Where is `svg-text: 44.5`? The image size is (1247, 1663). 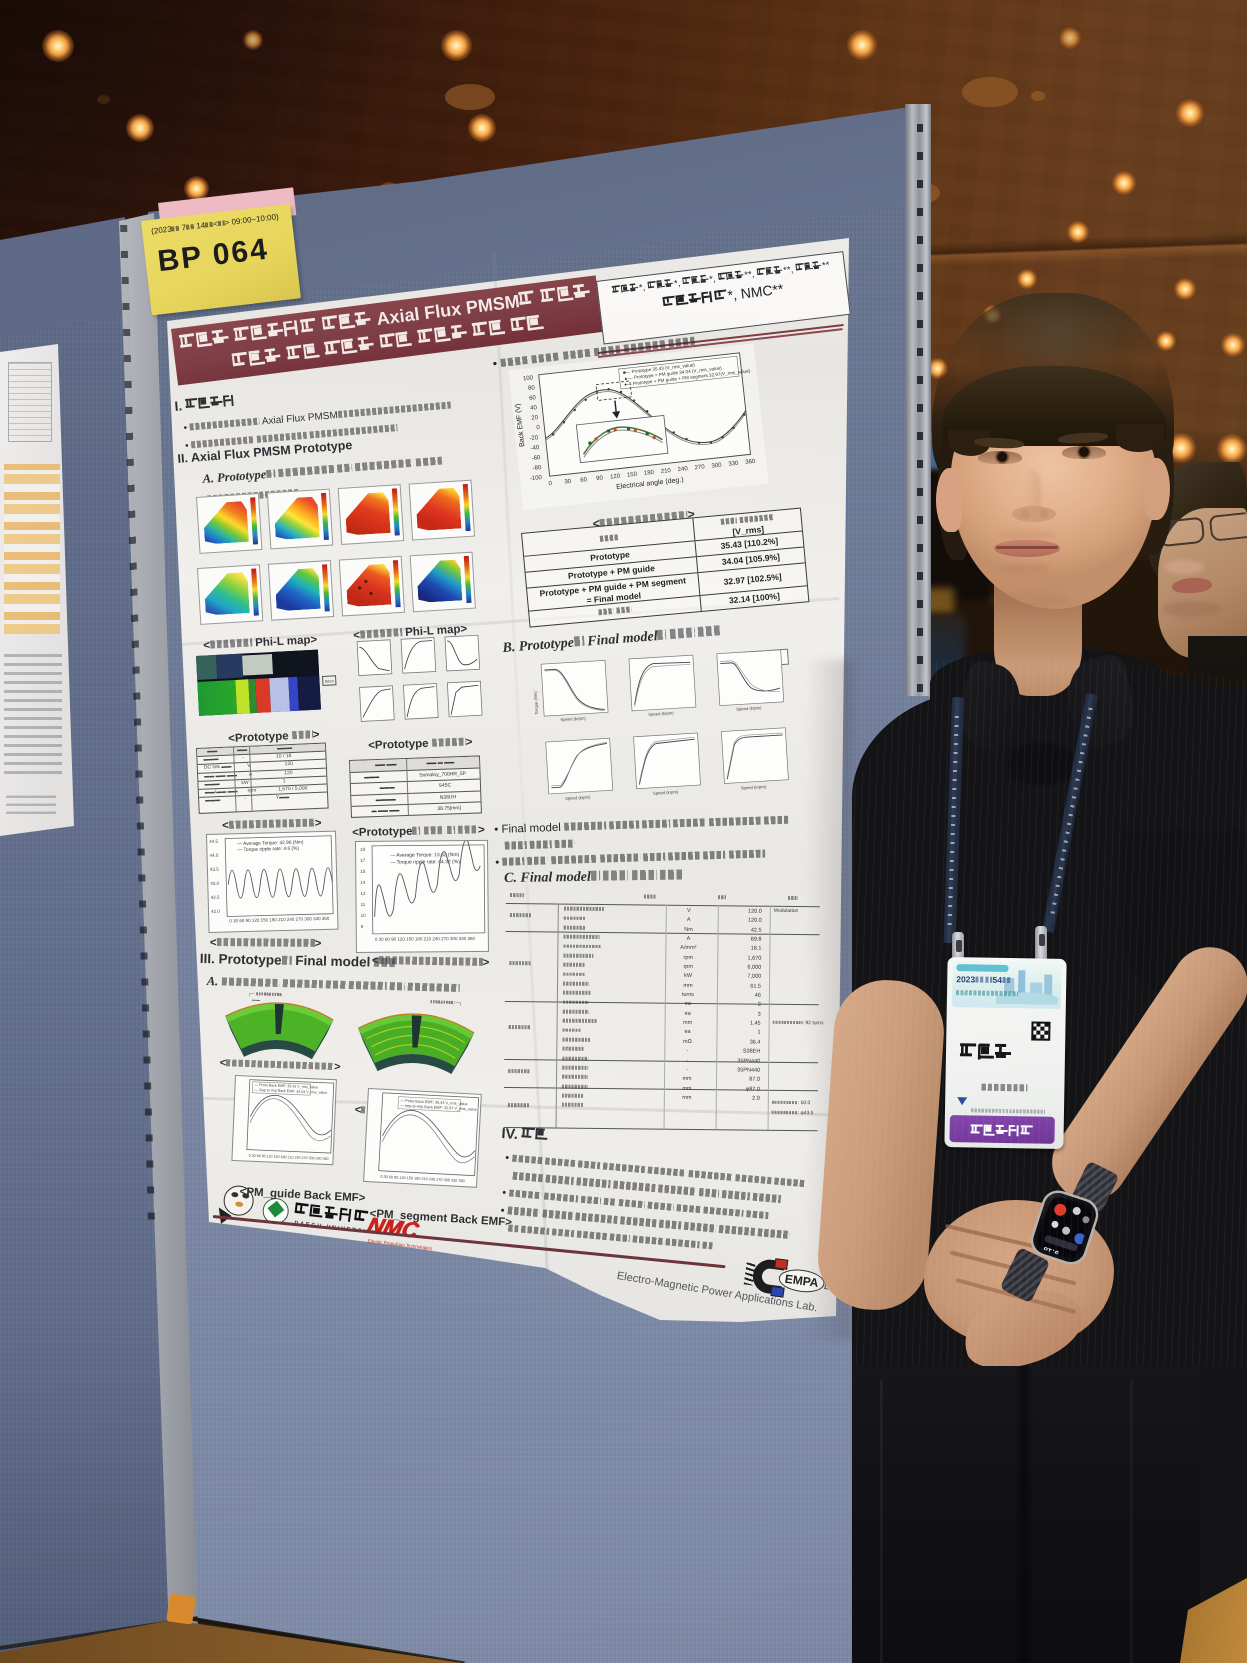 svg-text: 44.5 is located at coordinates (213, 841).